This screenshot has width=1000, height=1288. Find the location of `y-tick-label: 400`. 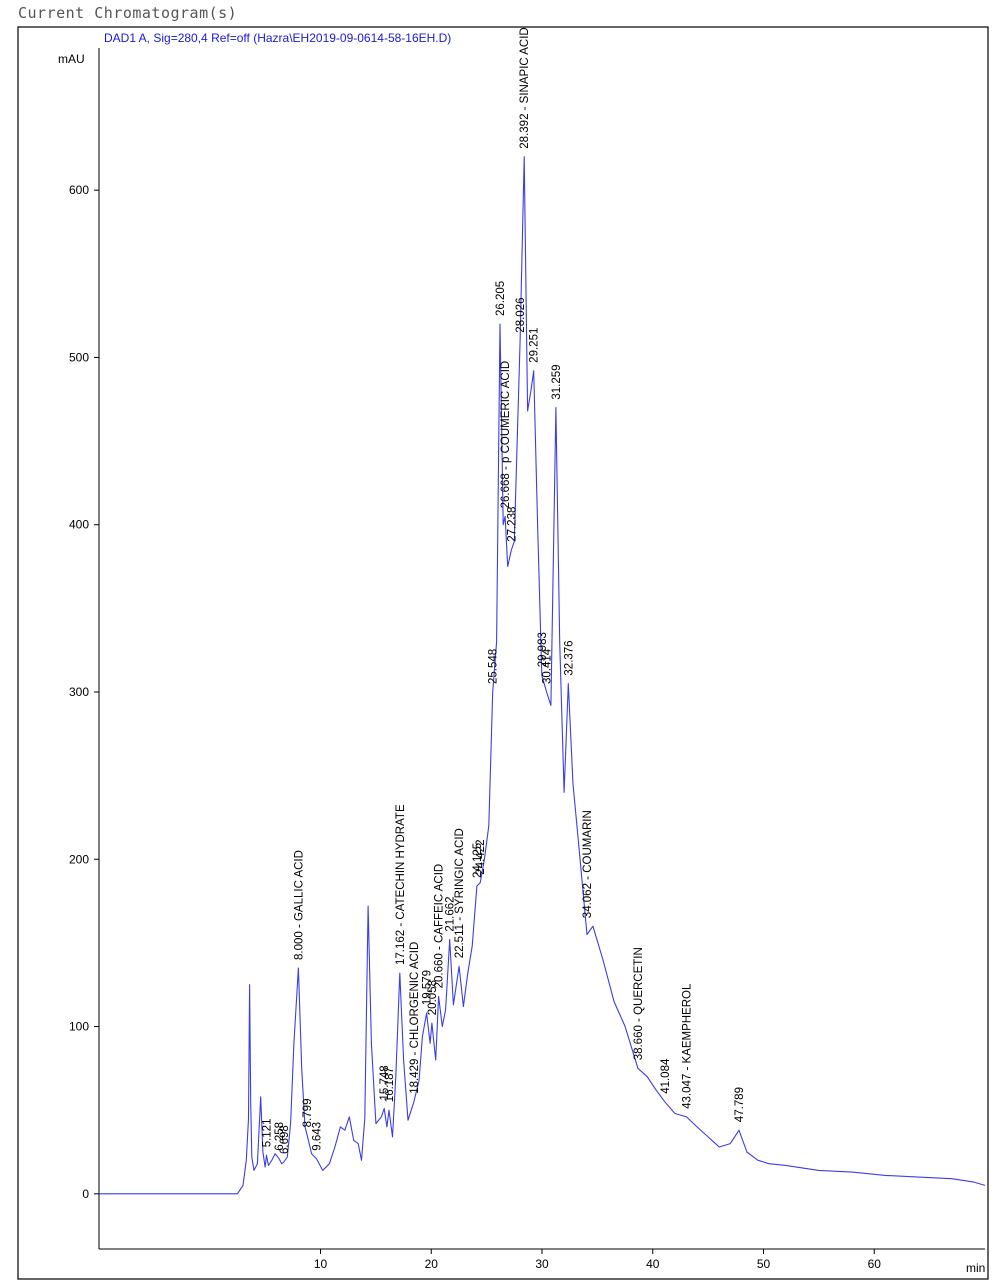

y-tick-label: 400 is located at coordinates (79, 525).